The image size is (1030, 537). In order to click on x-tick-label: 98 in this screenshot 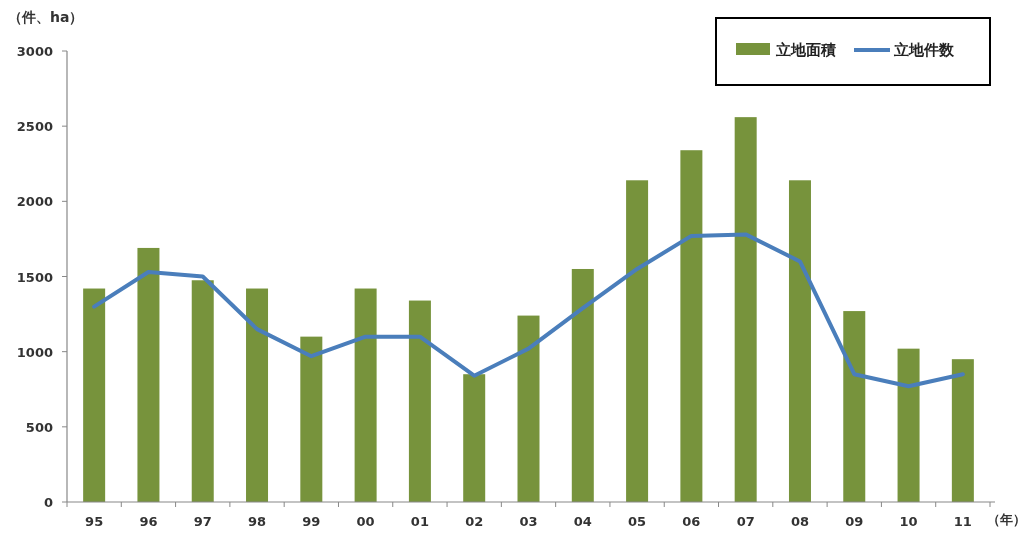, I will do `click(257, 521)`.